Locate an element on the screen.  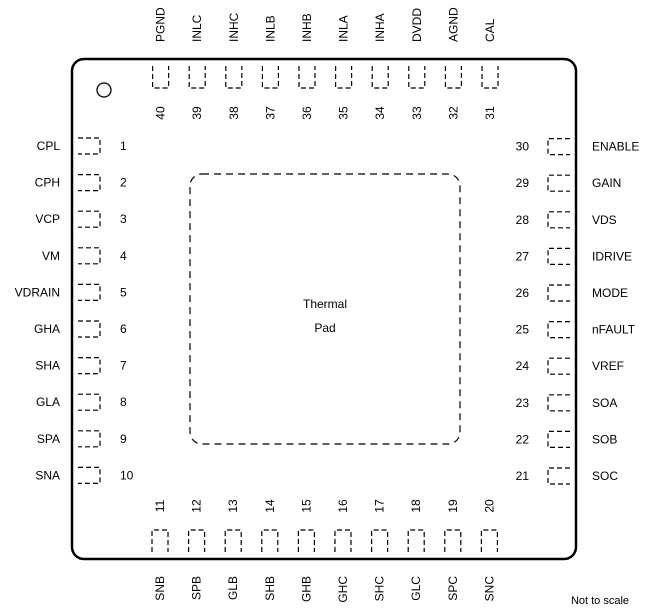
pin-name: VDRAIN is located at coordinates (37, 292).